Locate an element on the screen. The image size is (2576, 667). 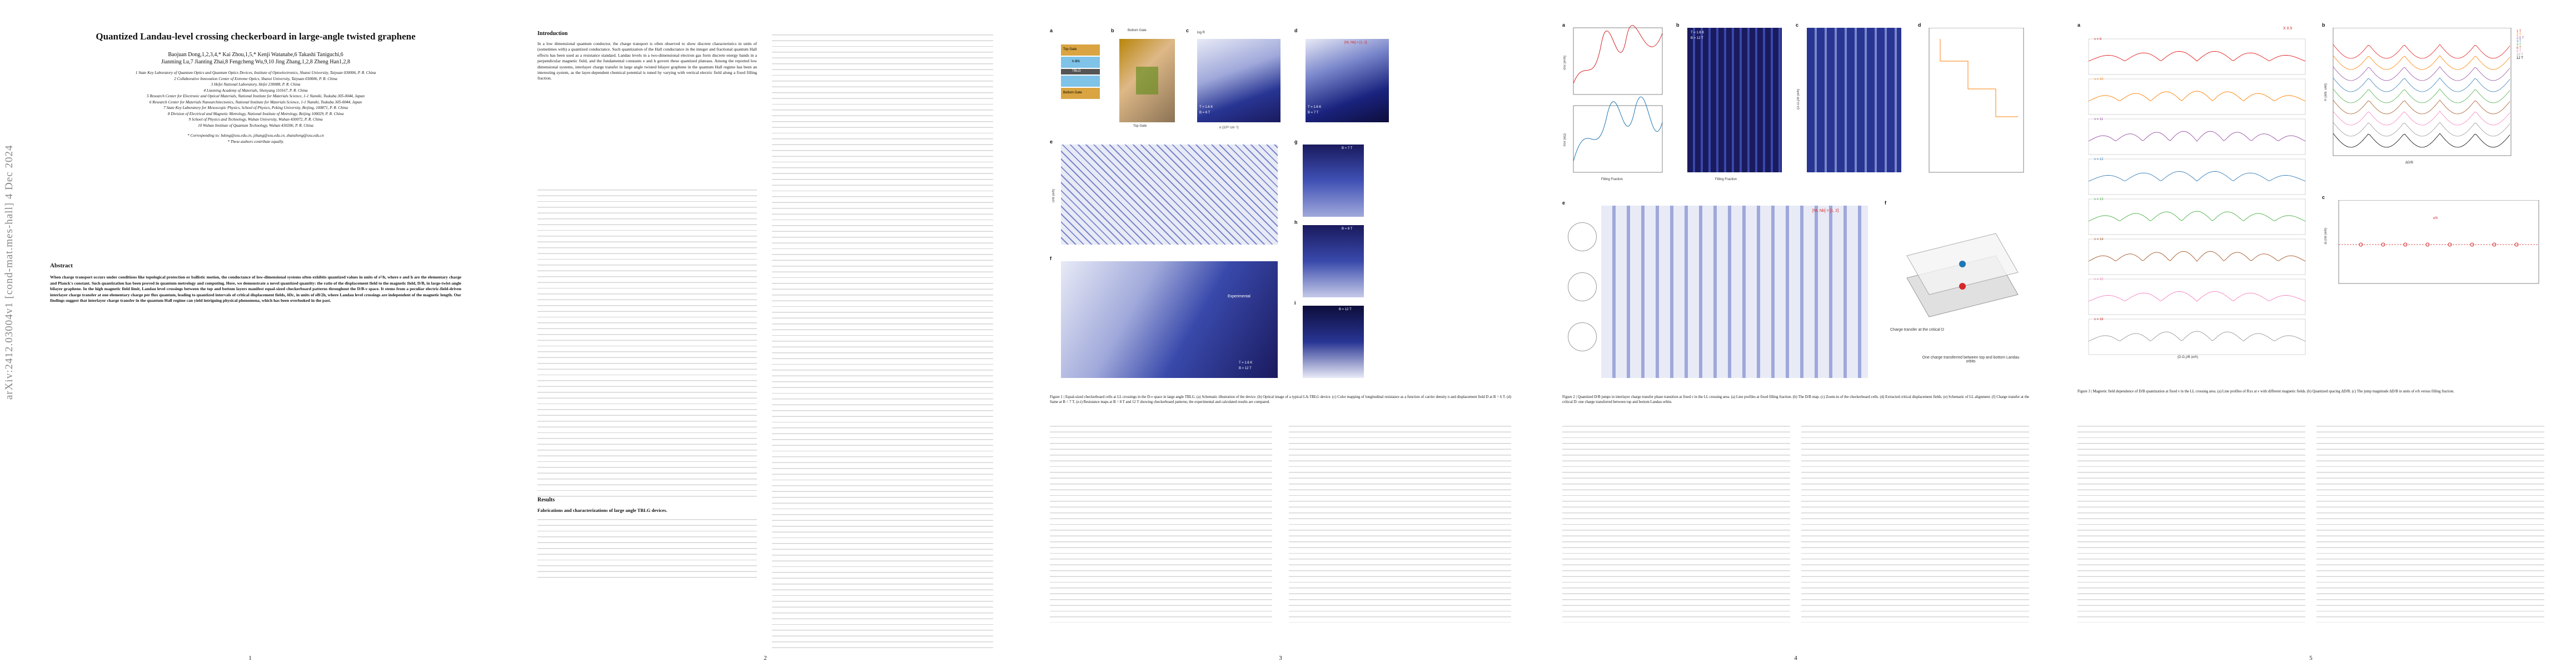
fig1-panel-f: f Experimental T = 1.6 K B = 12 T is located at coordinates (1166, 320).